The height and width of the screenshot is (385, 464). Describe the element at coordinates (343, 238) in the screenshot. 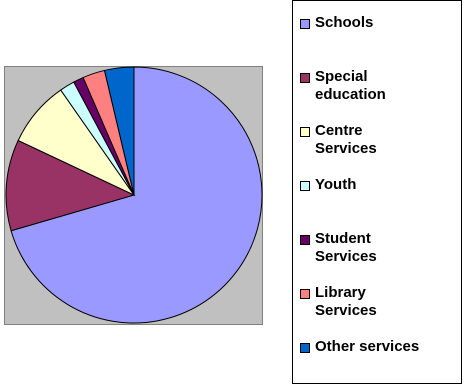

I see `legend-label-line: Student` at that location.